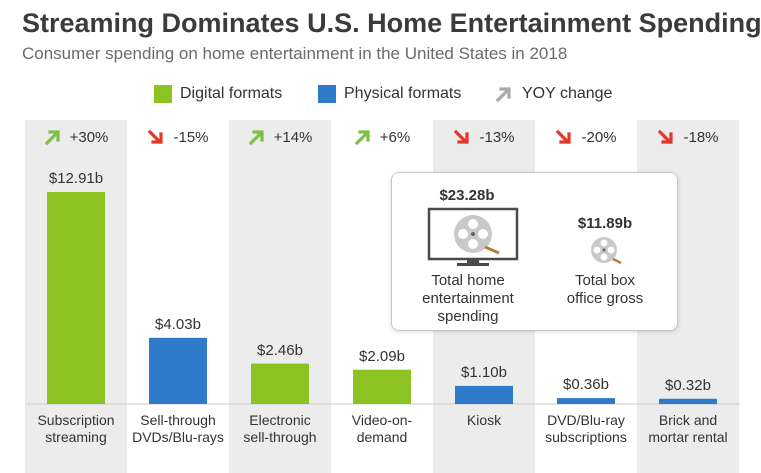  What do you see at coordinates (701, 137) in the screenshot?
I see `yoy-change-value: -18%` at bounding box center [701, 137].